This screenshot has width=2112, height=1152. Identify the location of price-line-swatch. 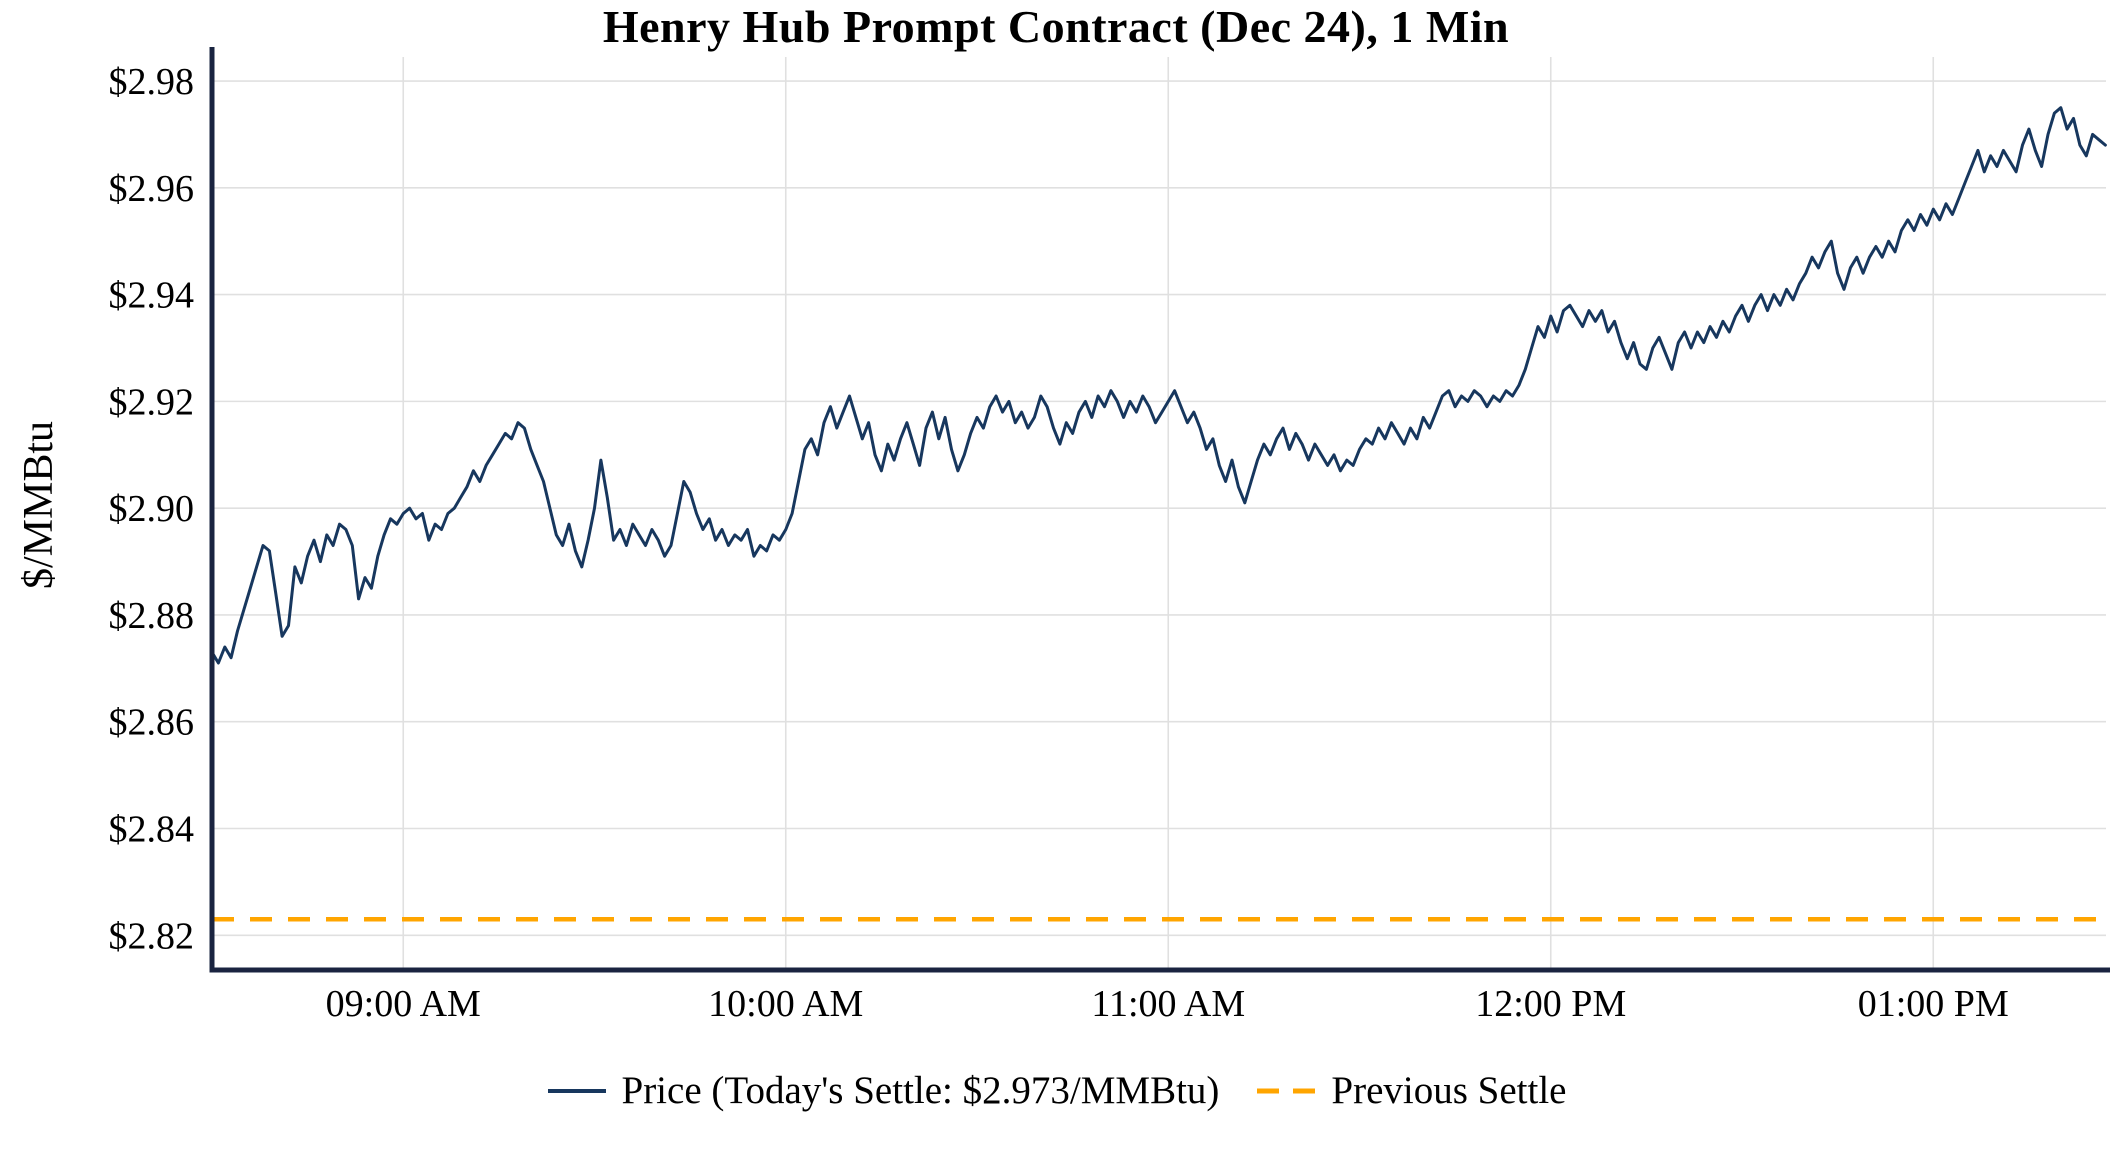
(576, 1090).